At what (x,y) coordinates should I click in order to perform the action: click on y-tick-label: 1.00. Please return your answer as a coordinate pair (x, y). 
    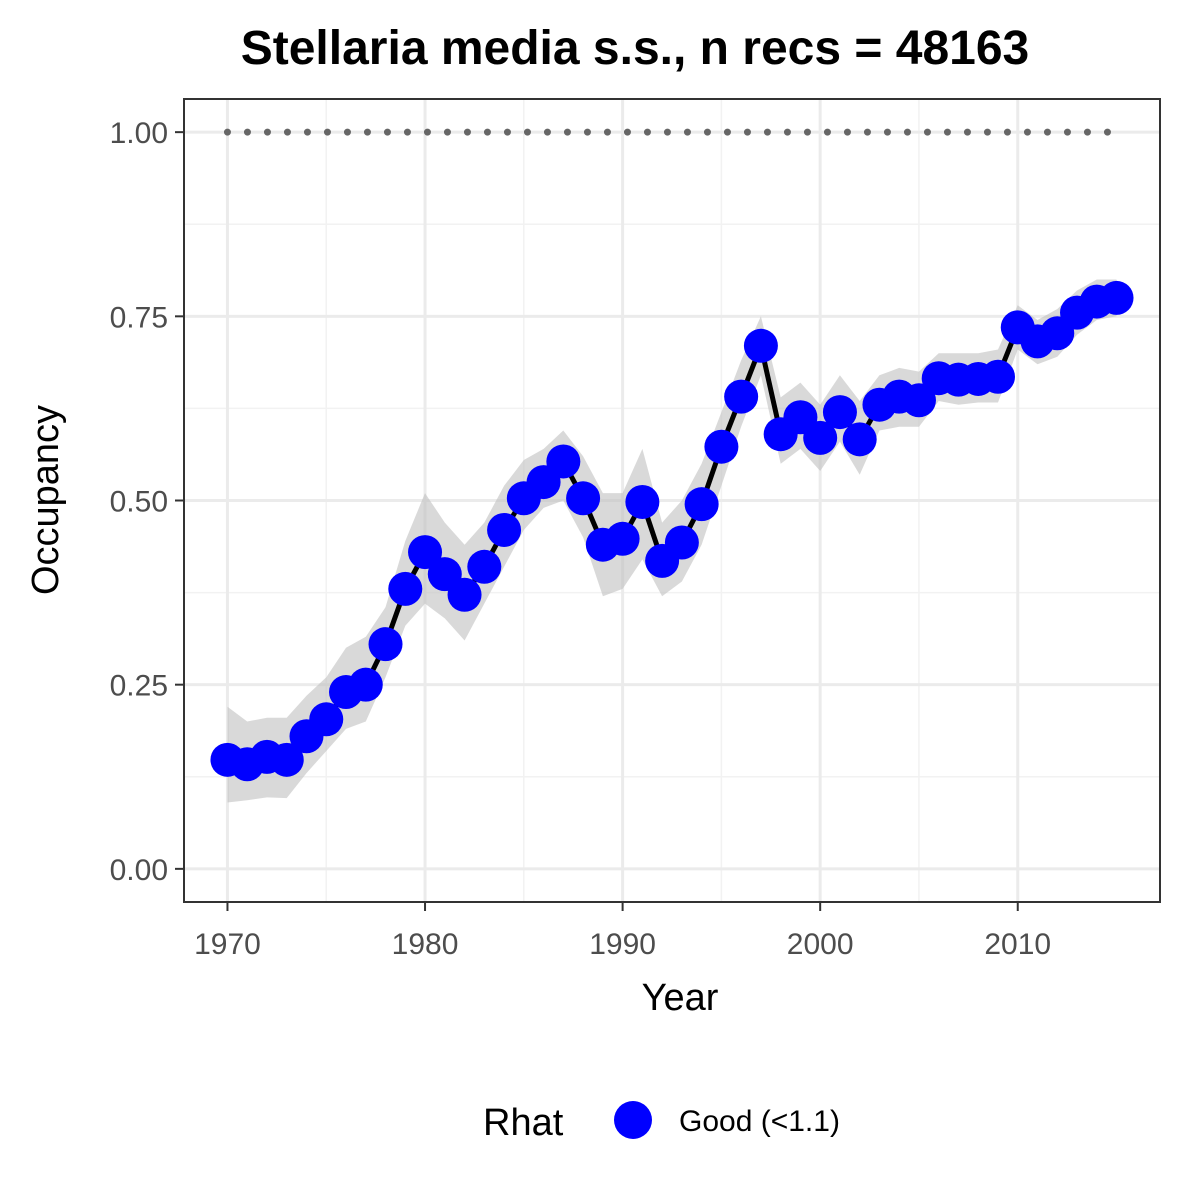
    Looking at the image, I should click on (139, 133).